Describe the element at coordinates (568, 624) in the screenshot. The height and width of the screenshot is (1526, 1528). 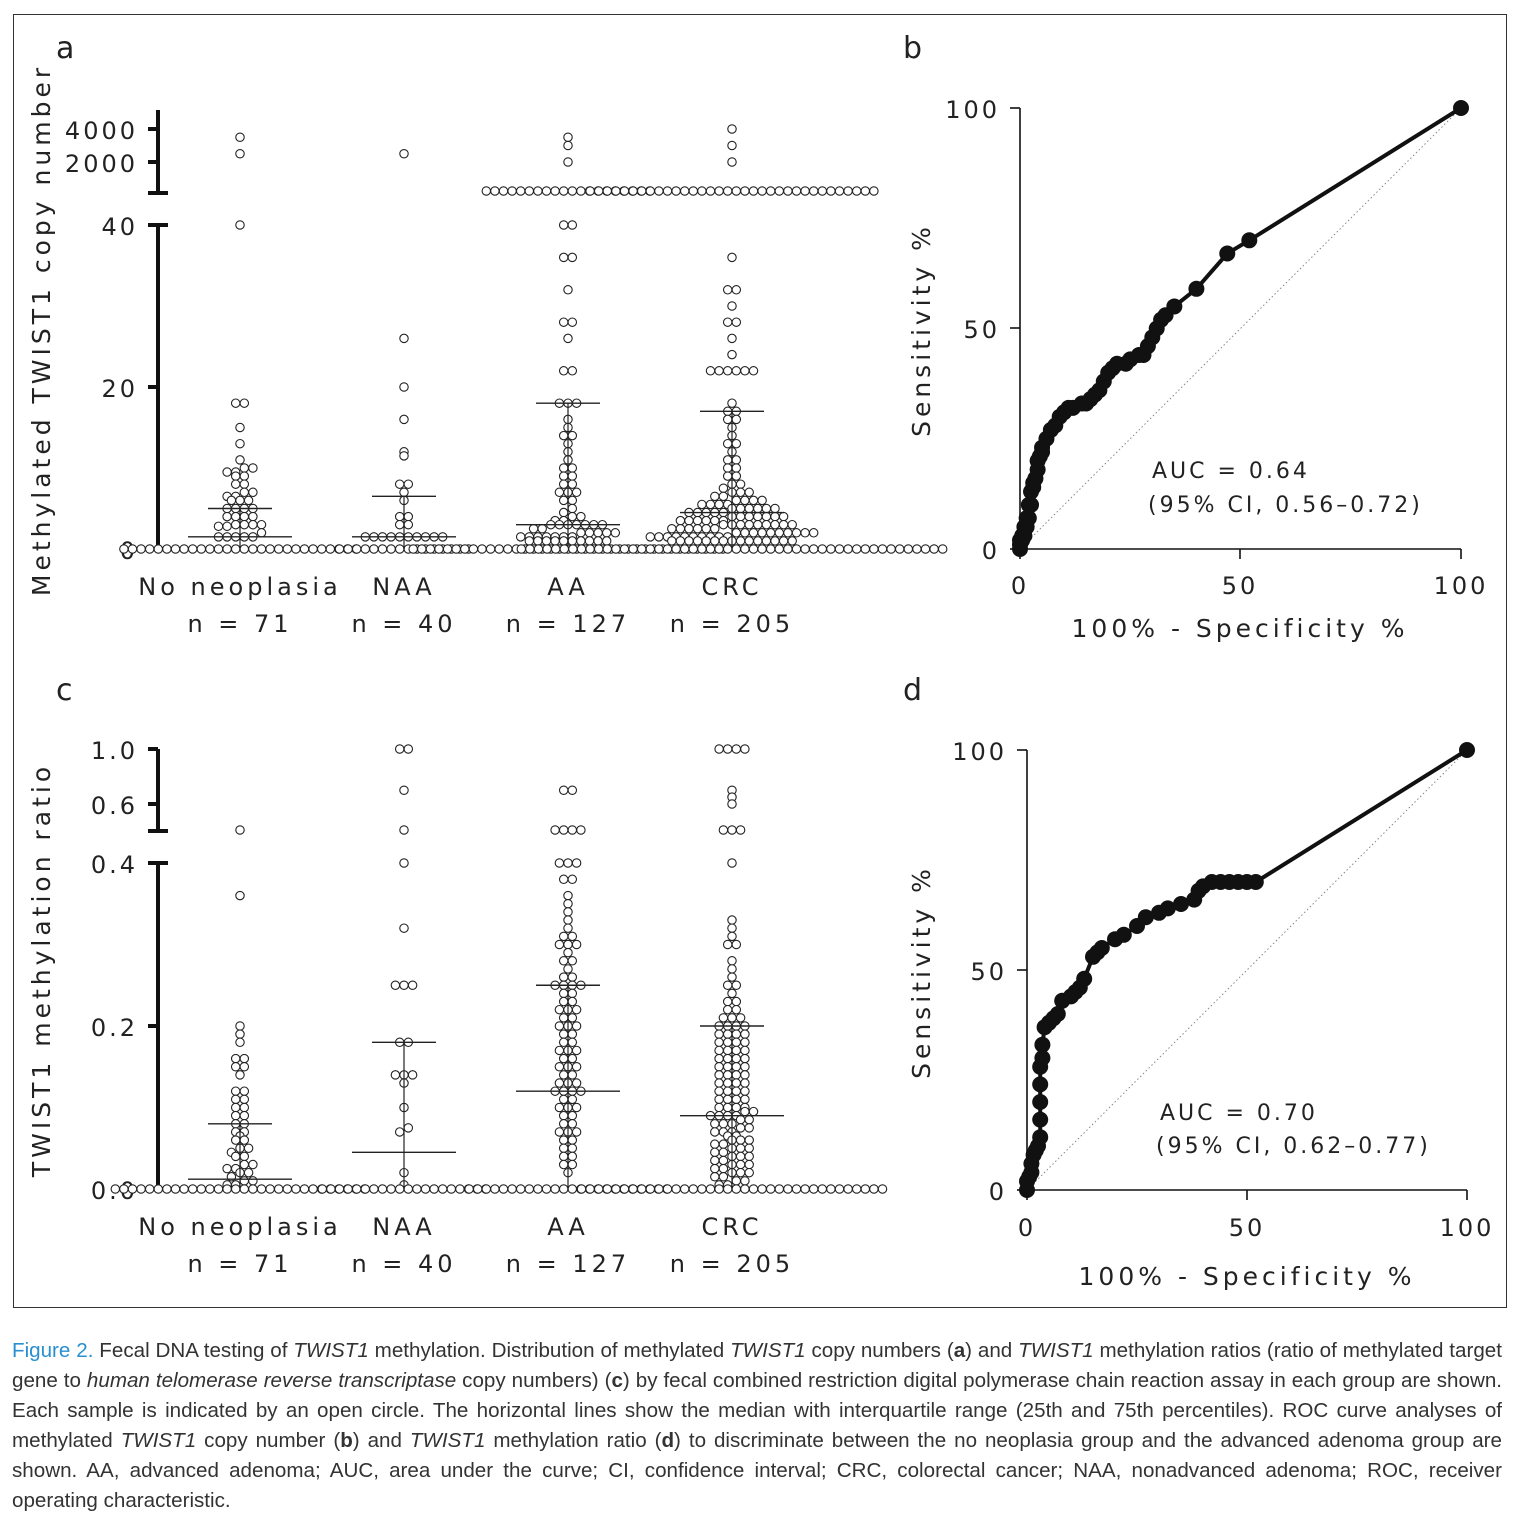
I see `panel-a-group-n-2: n = 127` at that location.